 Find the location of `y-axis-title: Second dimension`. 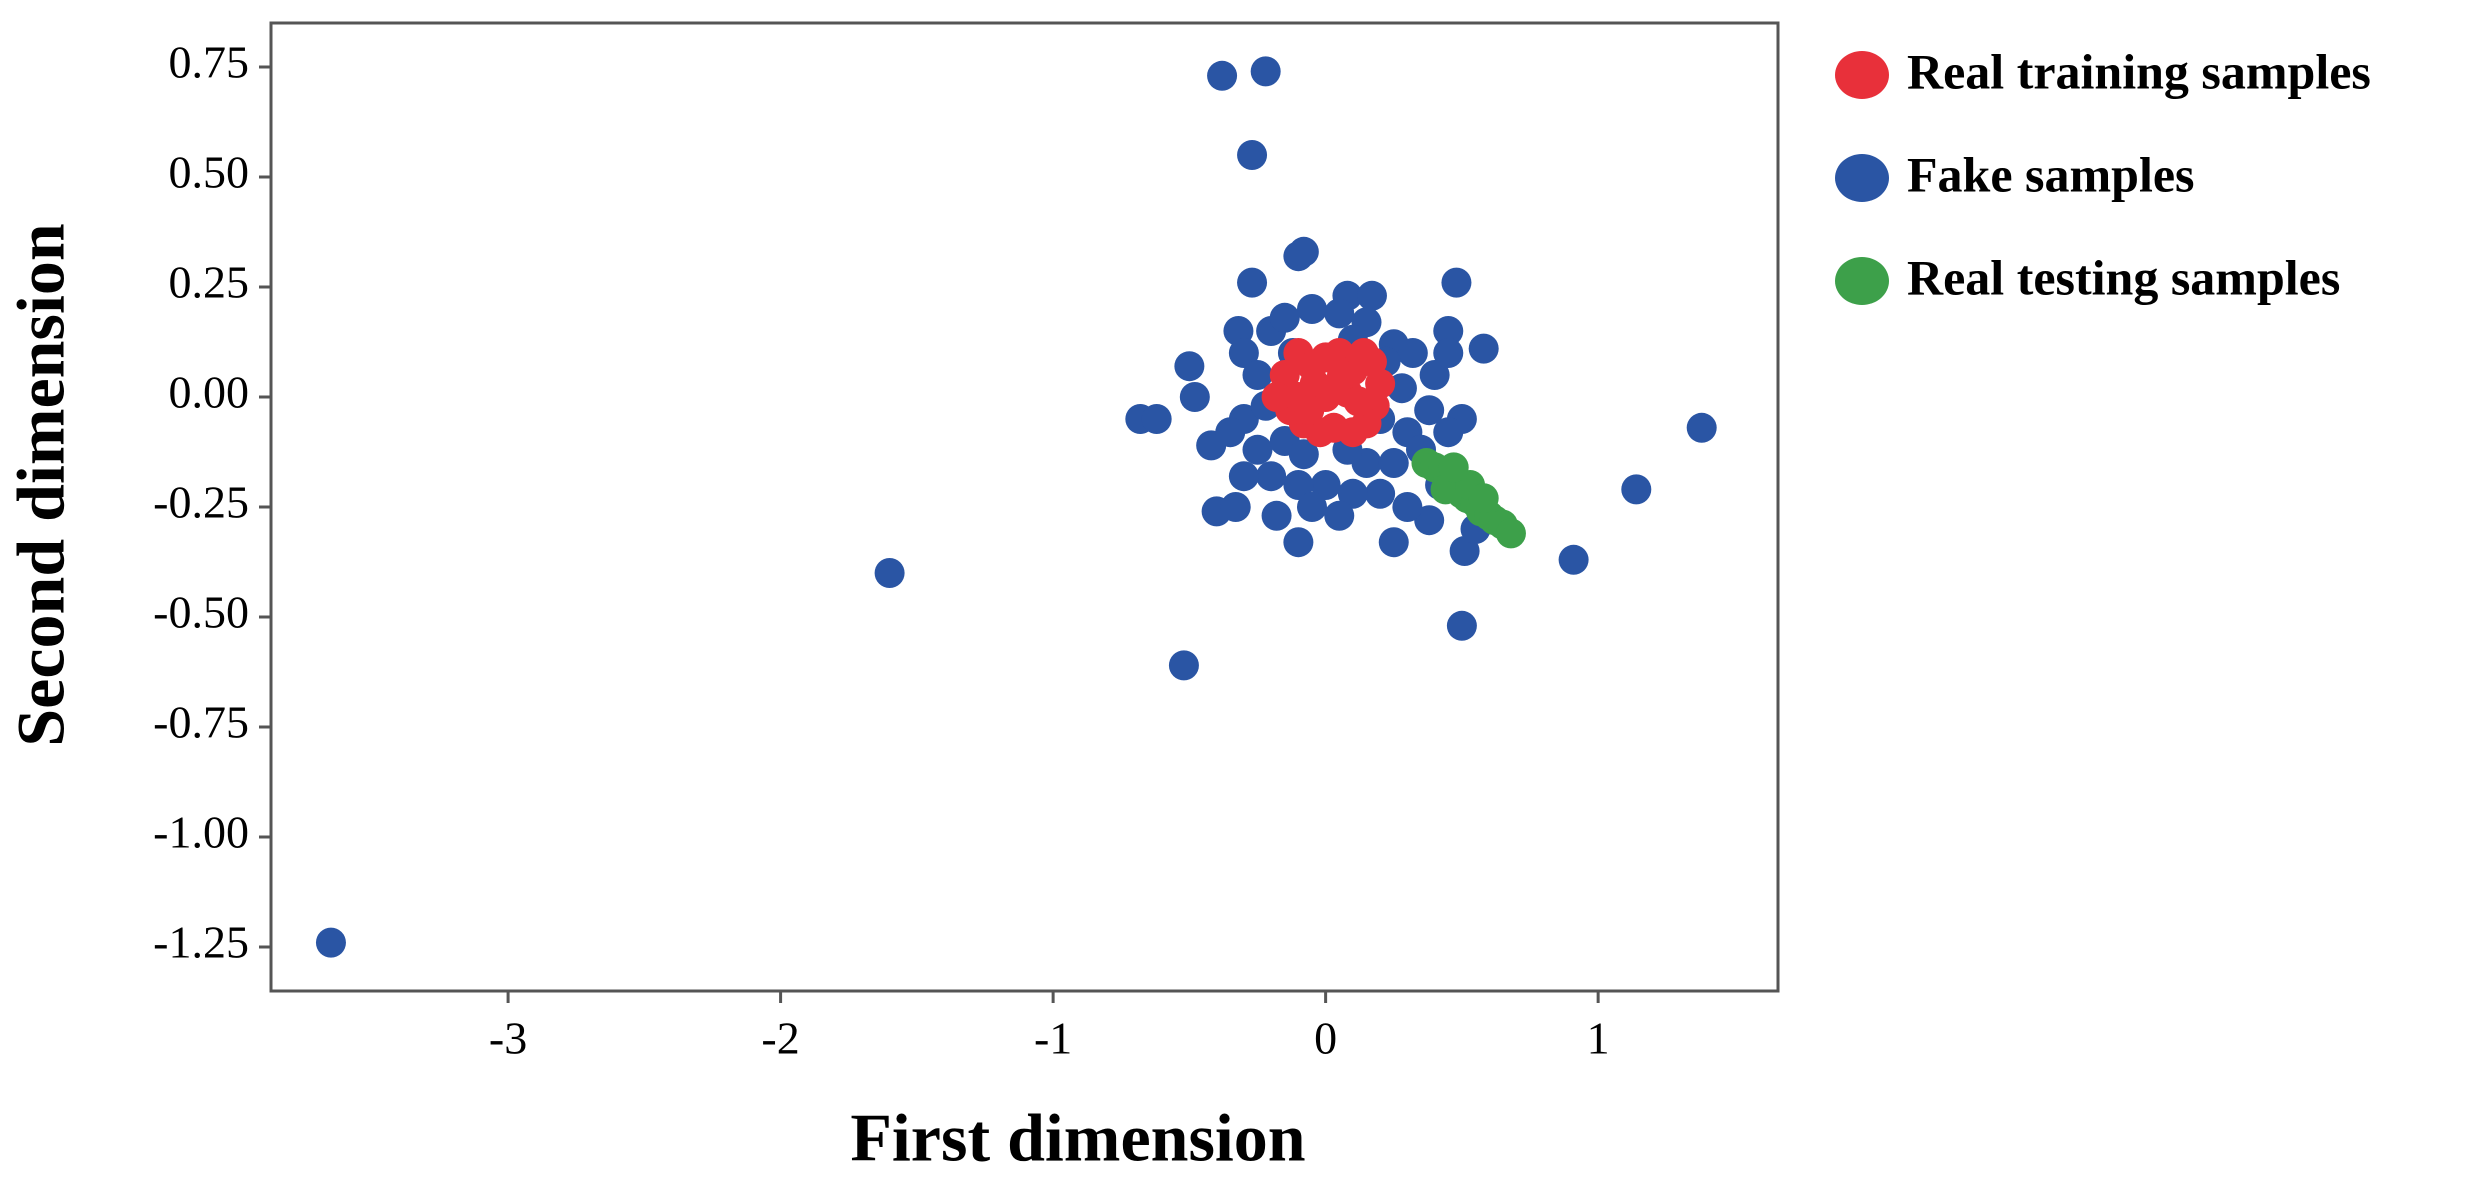

y-axis-title: Second dimension is located at coordinates (41, 484).